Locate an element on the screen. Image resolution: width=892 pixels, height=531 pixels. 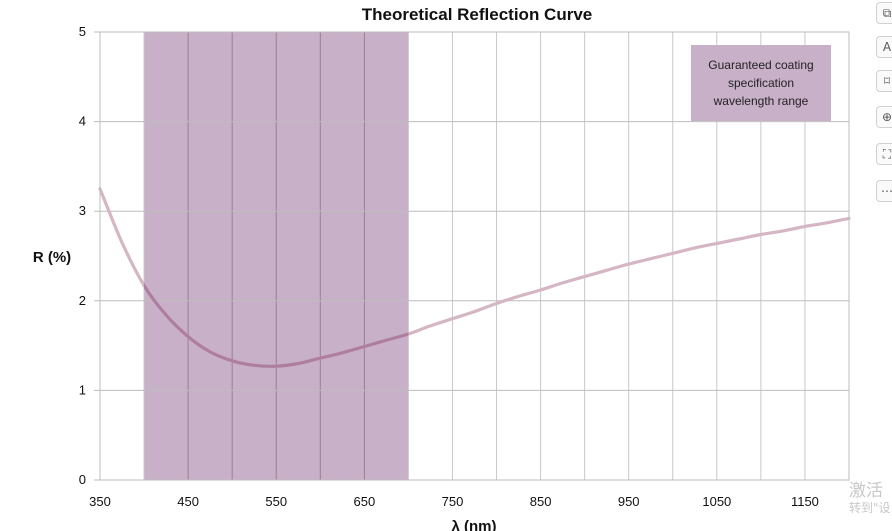
side-toolbar: ⧉ A ⌑ ⊕ ⛶ ⋯ is located at coordinates (884, 105).